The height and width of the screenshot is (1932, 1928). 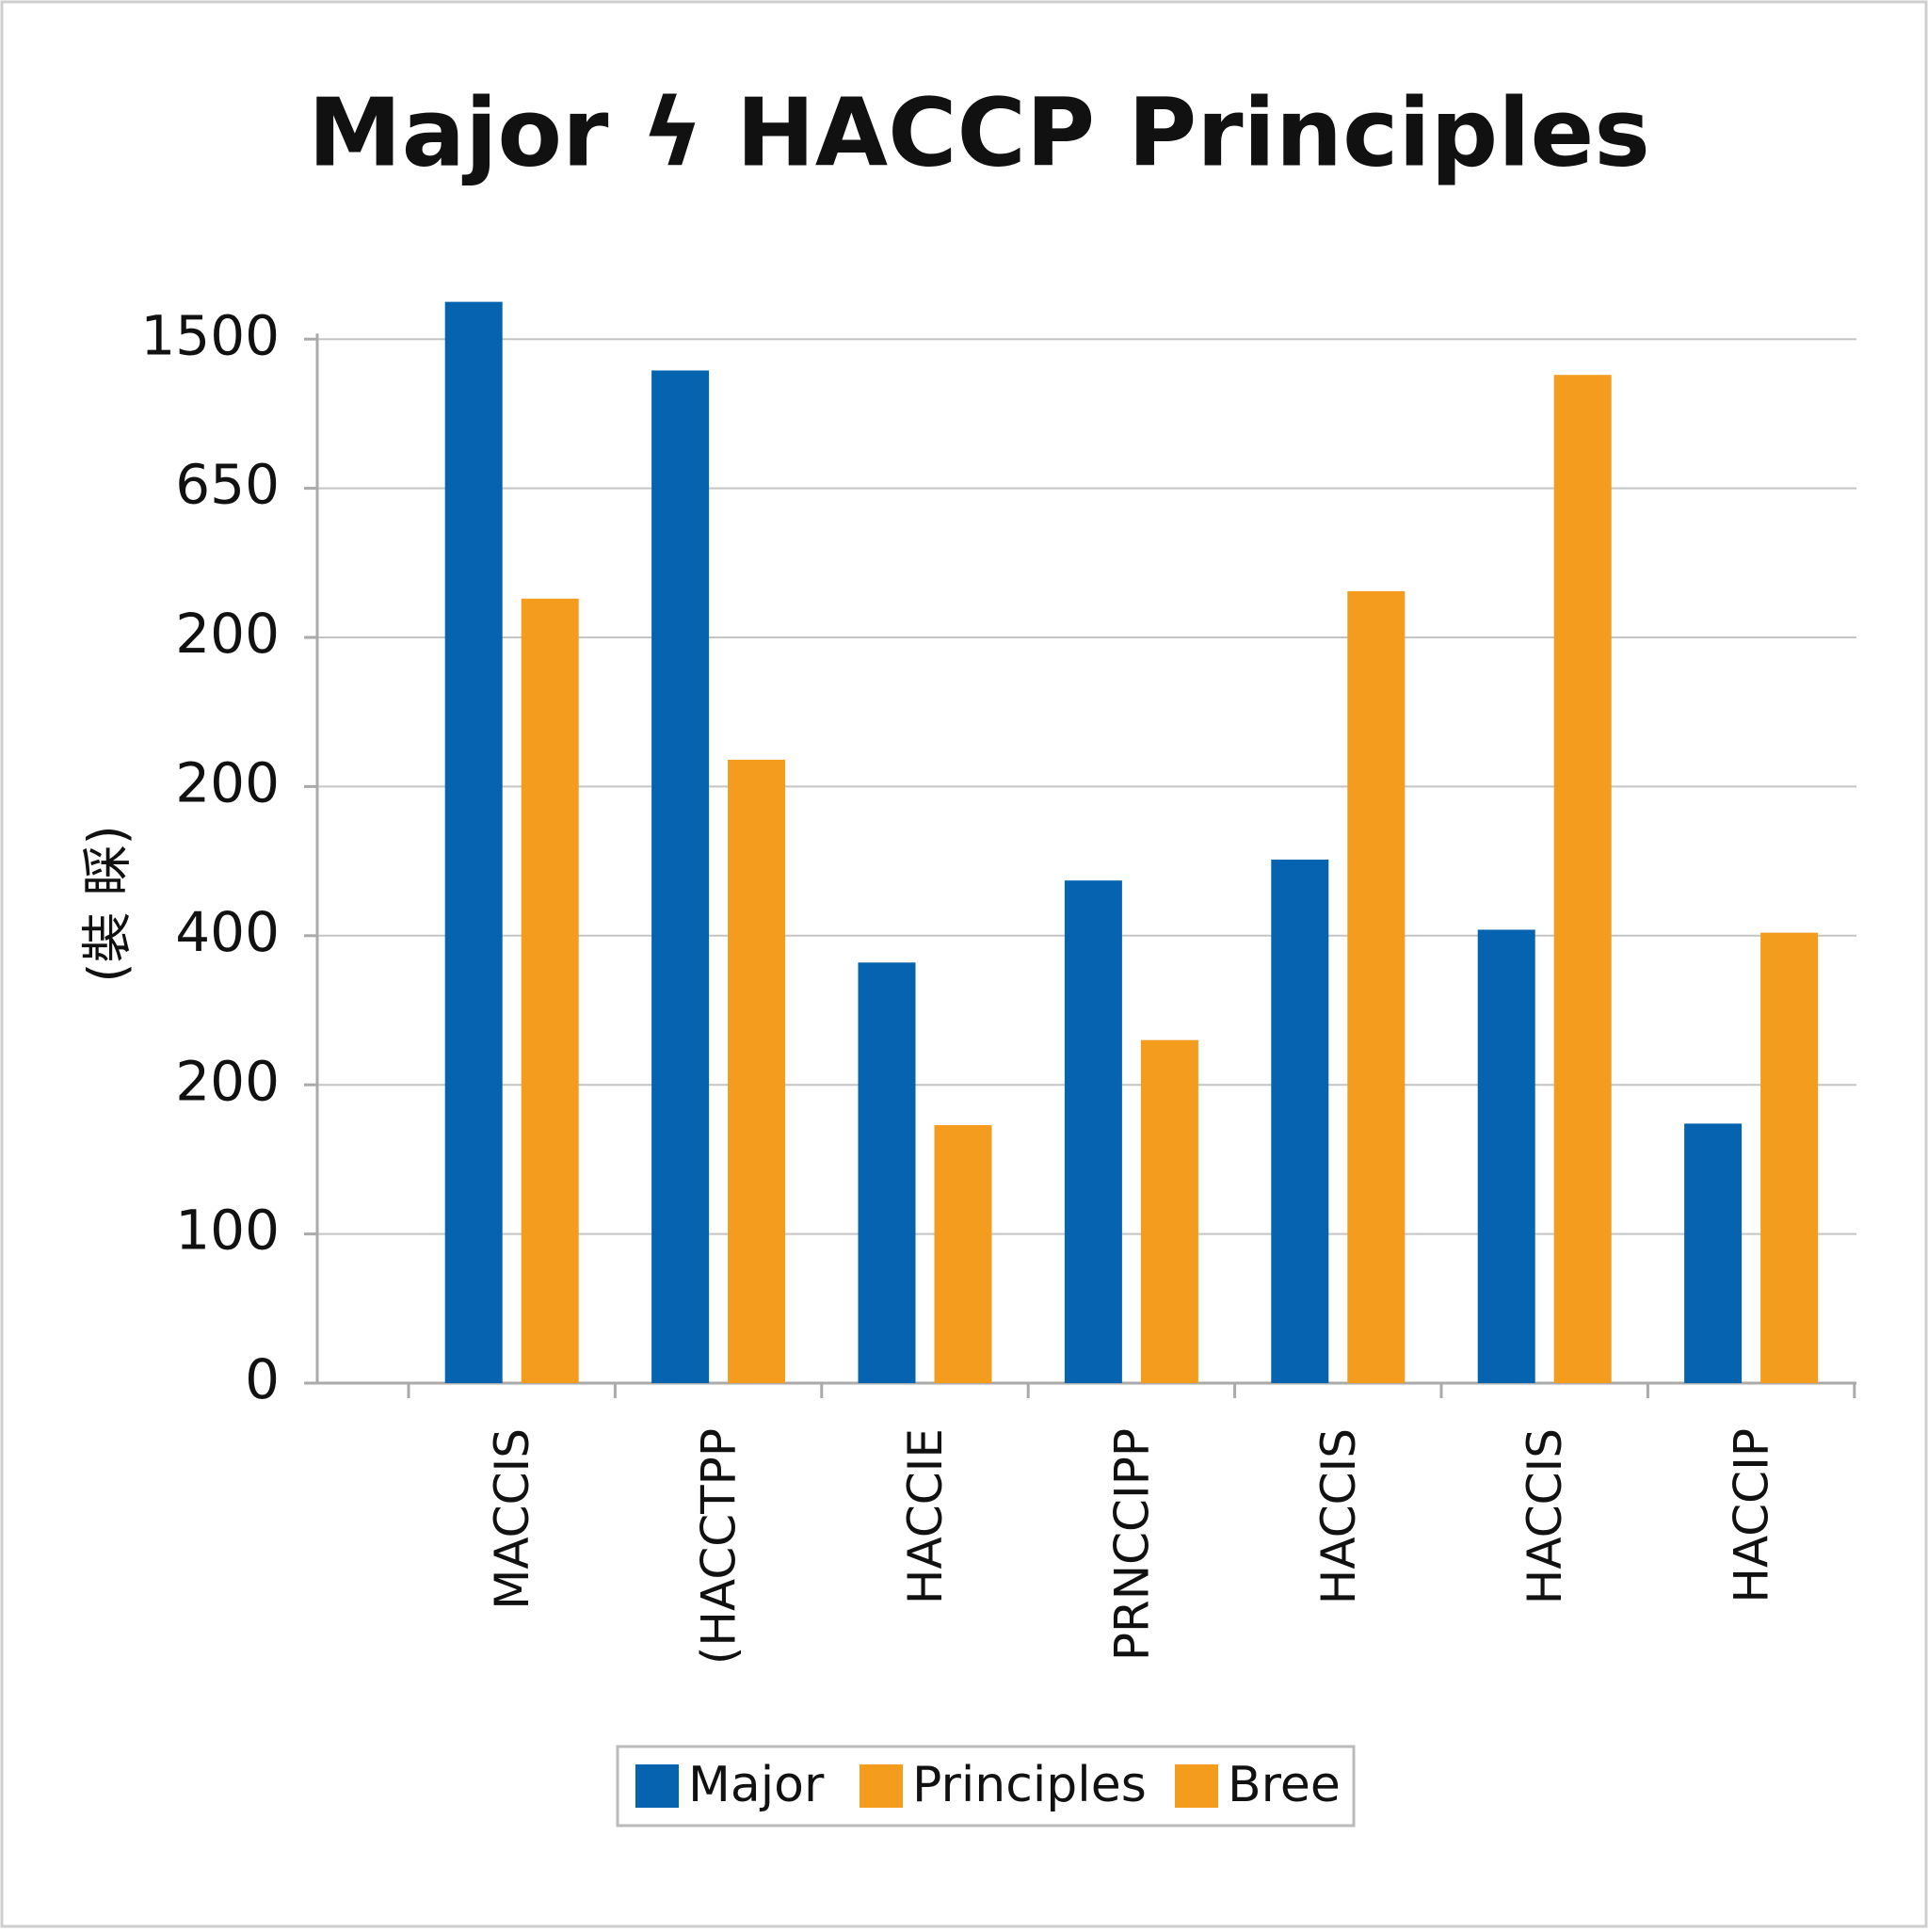 I want to click on chart-title: Major ϟ HACCP Principles, so click(x=979, y=132).